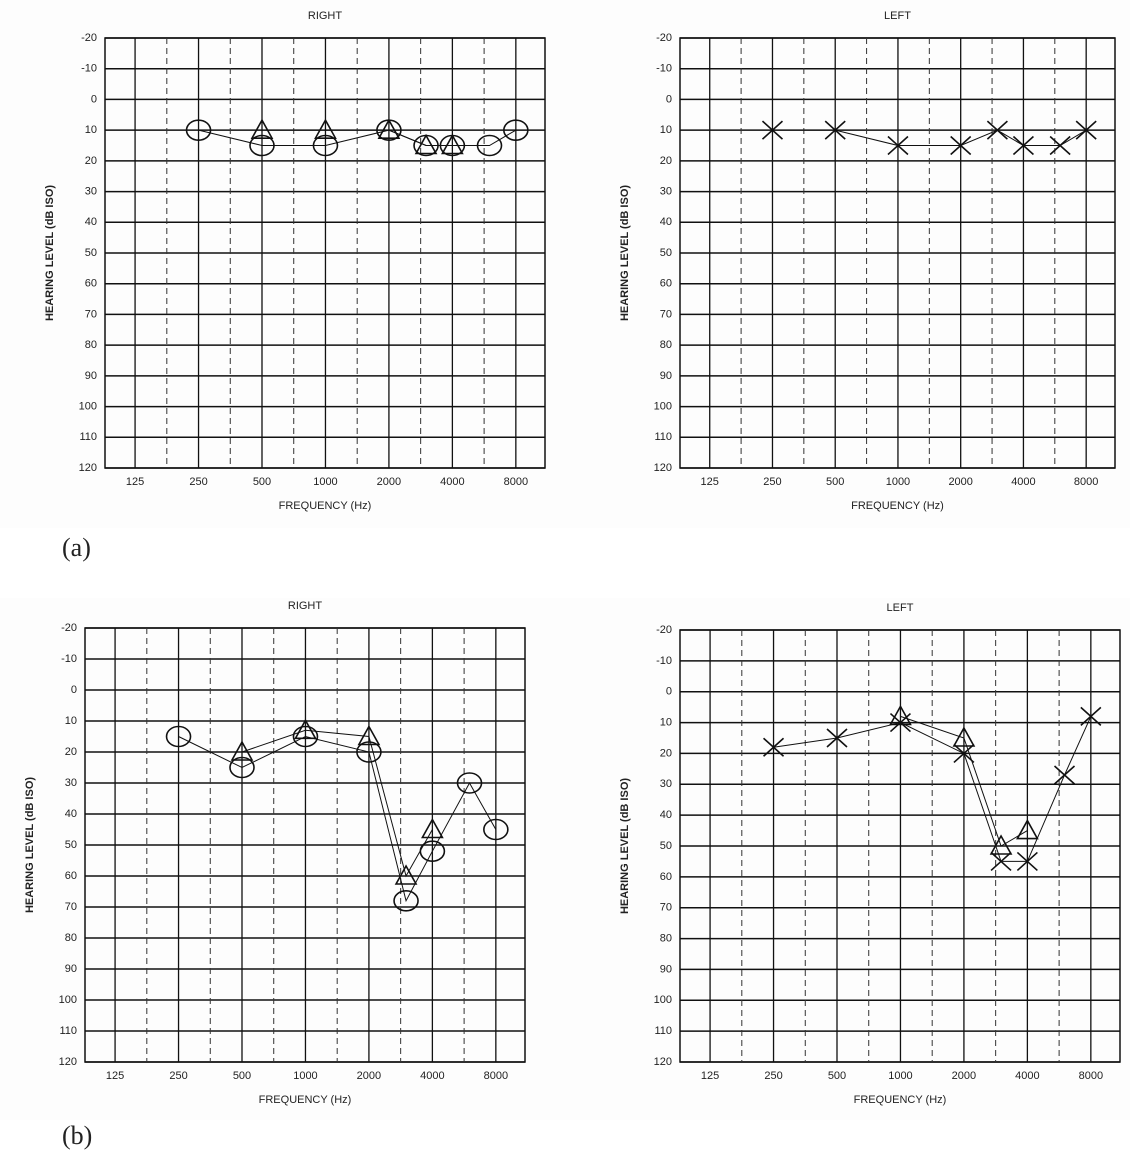  I want to click on panel-label: (a), so click(76, 547).